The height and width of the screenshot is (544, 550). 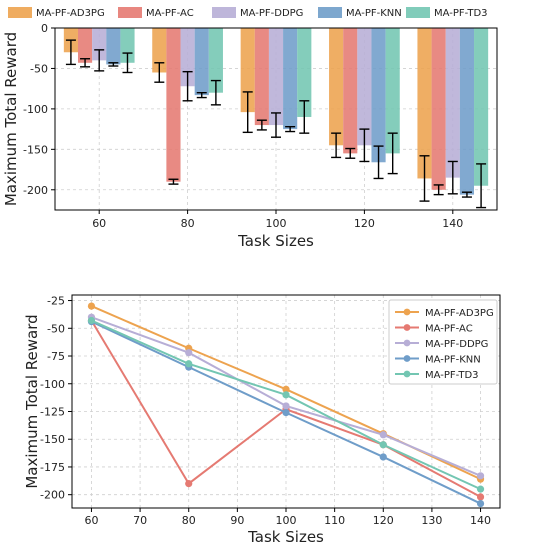 I want to click on bar-x-tick-label: 140, so click(x=452, y=223).